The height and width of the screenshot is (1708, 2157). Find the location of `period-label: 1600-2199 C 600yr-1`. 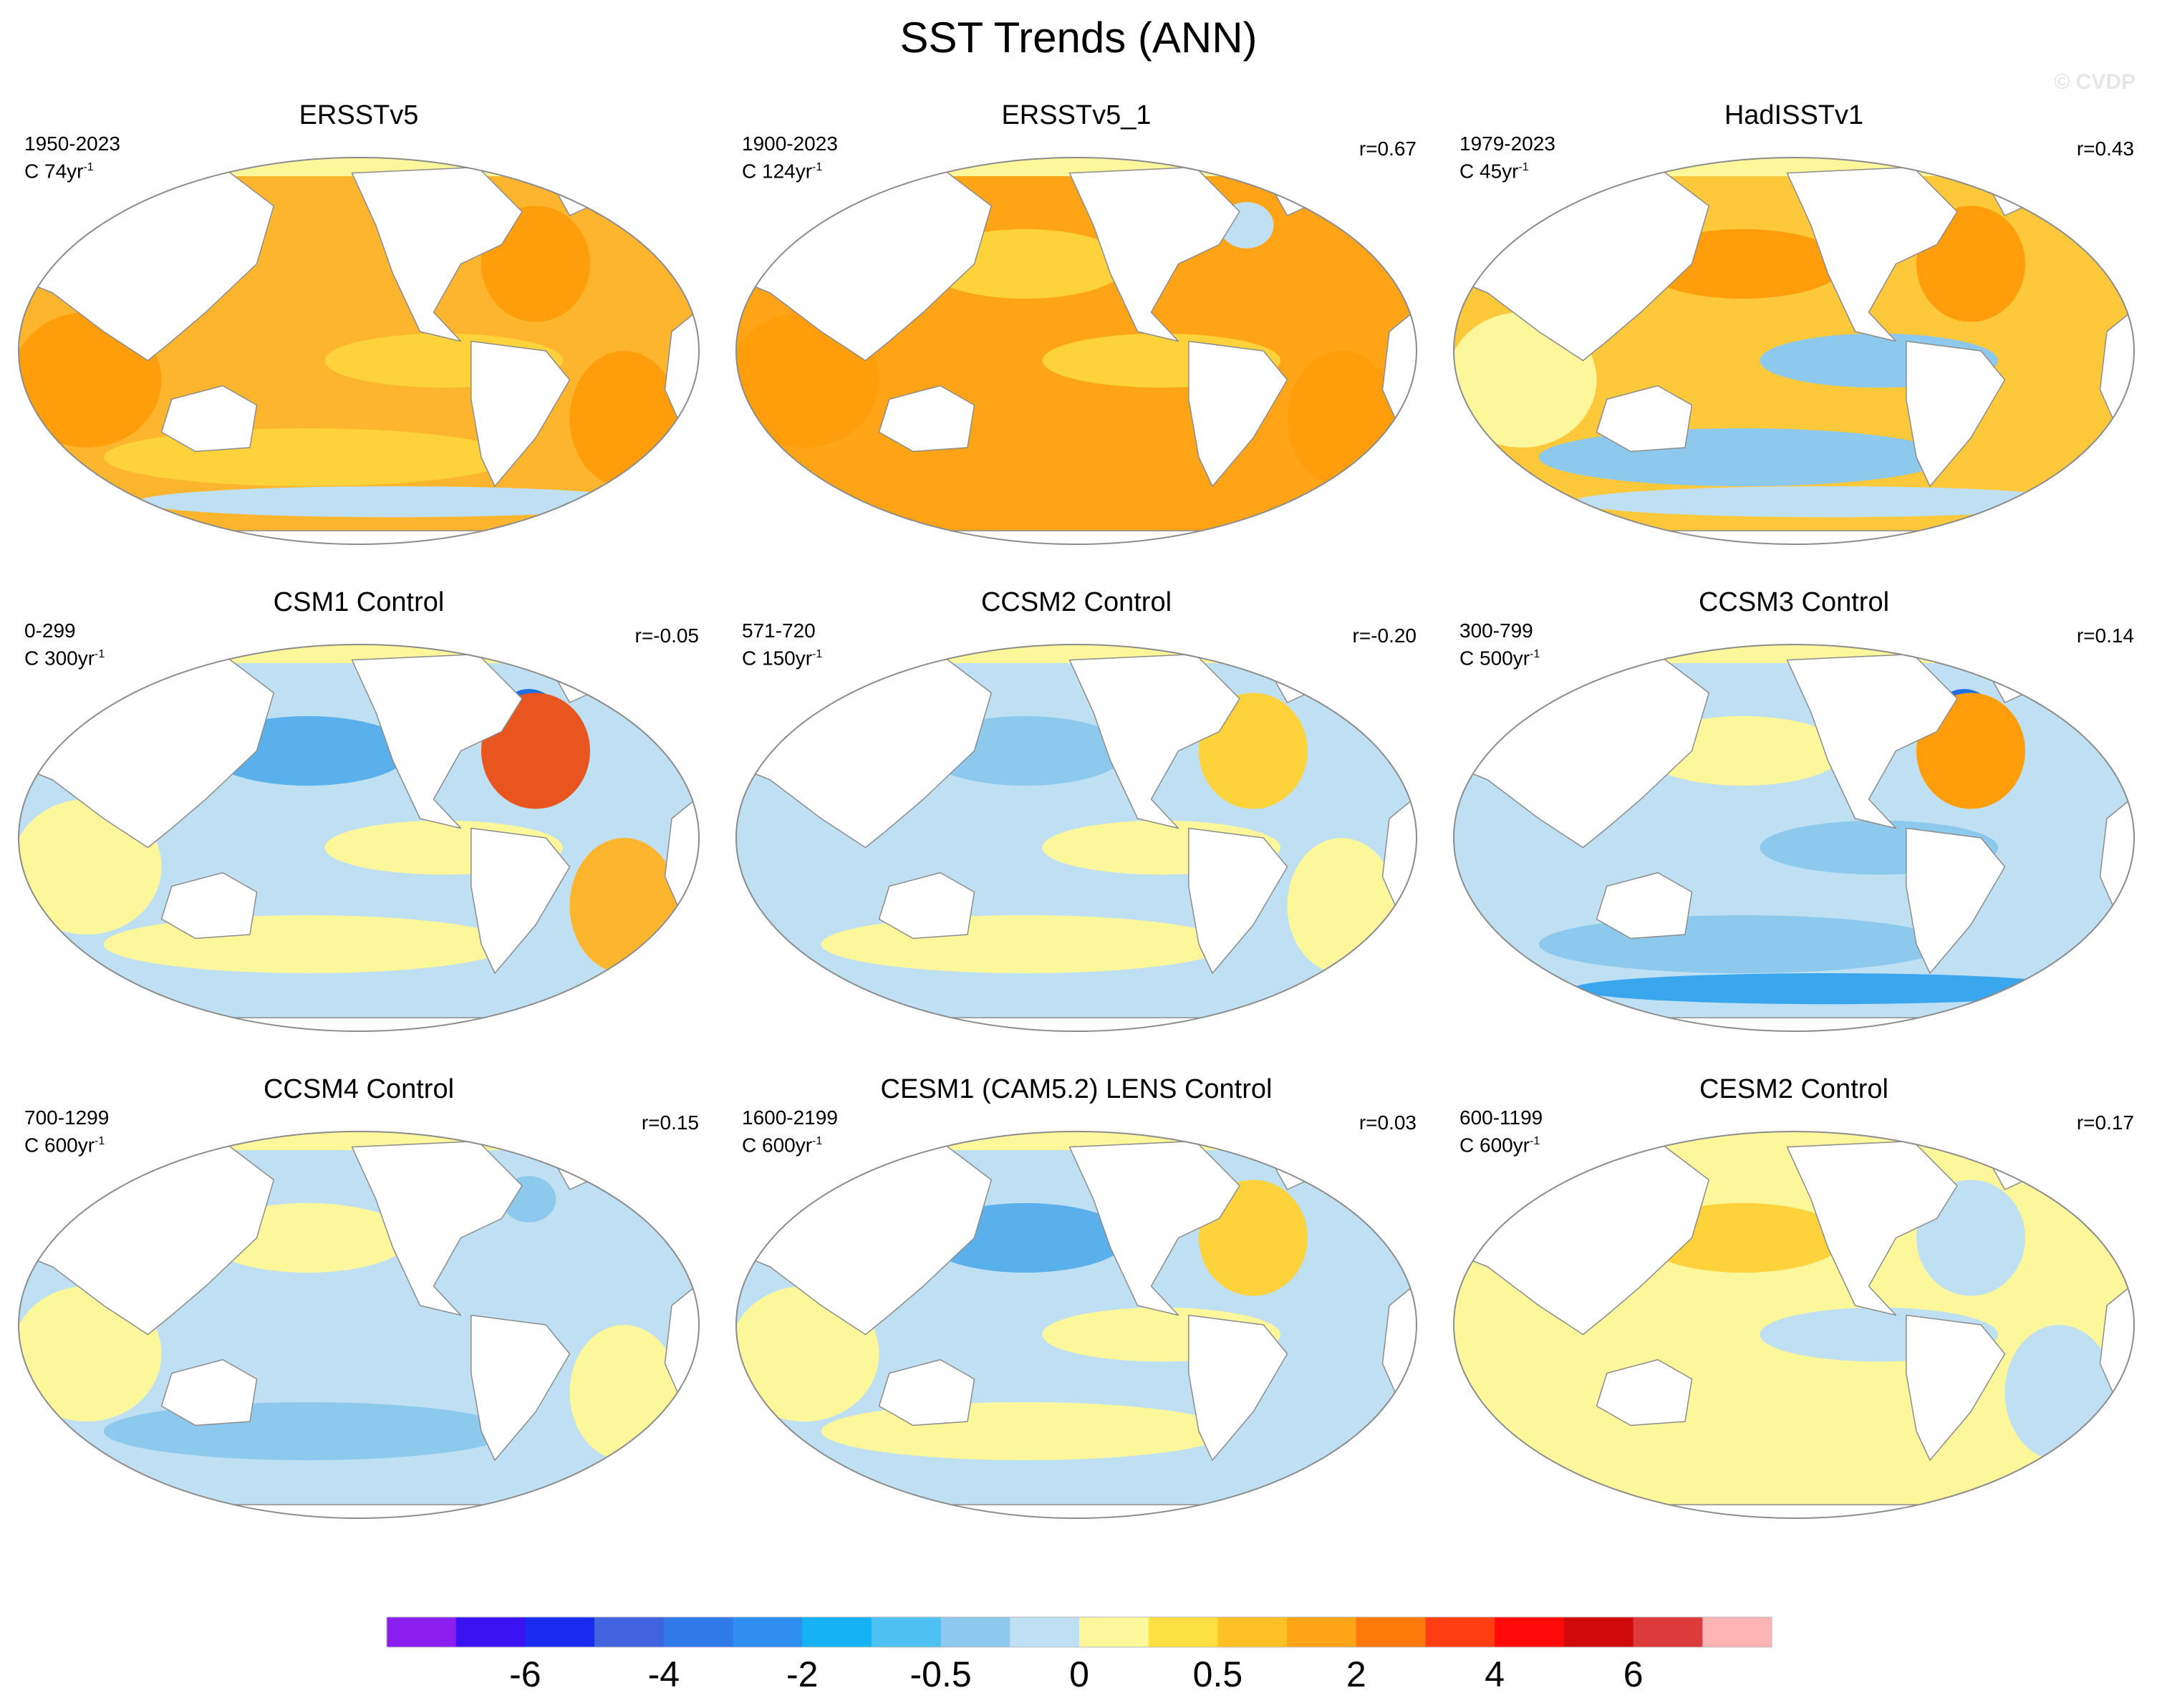

period-label: 1600-2199 C 600yr-1 is located at coordinates (790, 1132).